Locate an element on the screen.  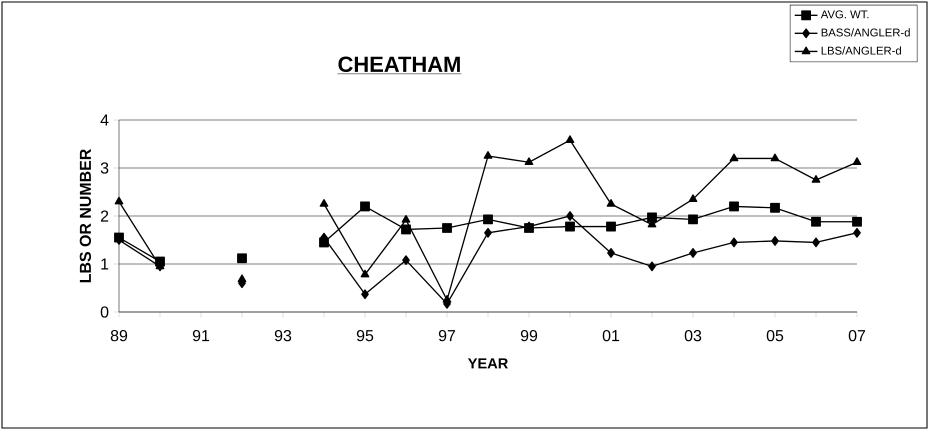
legend-label: LBS/ANGLER-d is located at coordinates (861, 50).